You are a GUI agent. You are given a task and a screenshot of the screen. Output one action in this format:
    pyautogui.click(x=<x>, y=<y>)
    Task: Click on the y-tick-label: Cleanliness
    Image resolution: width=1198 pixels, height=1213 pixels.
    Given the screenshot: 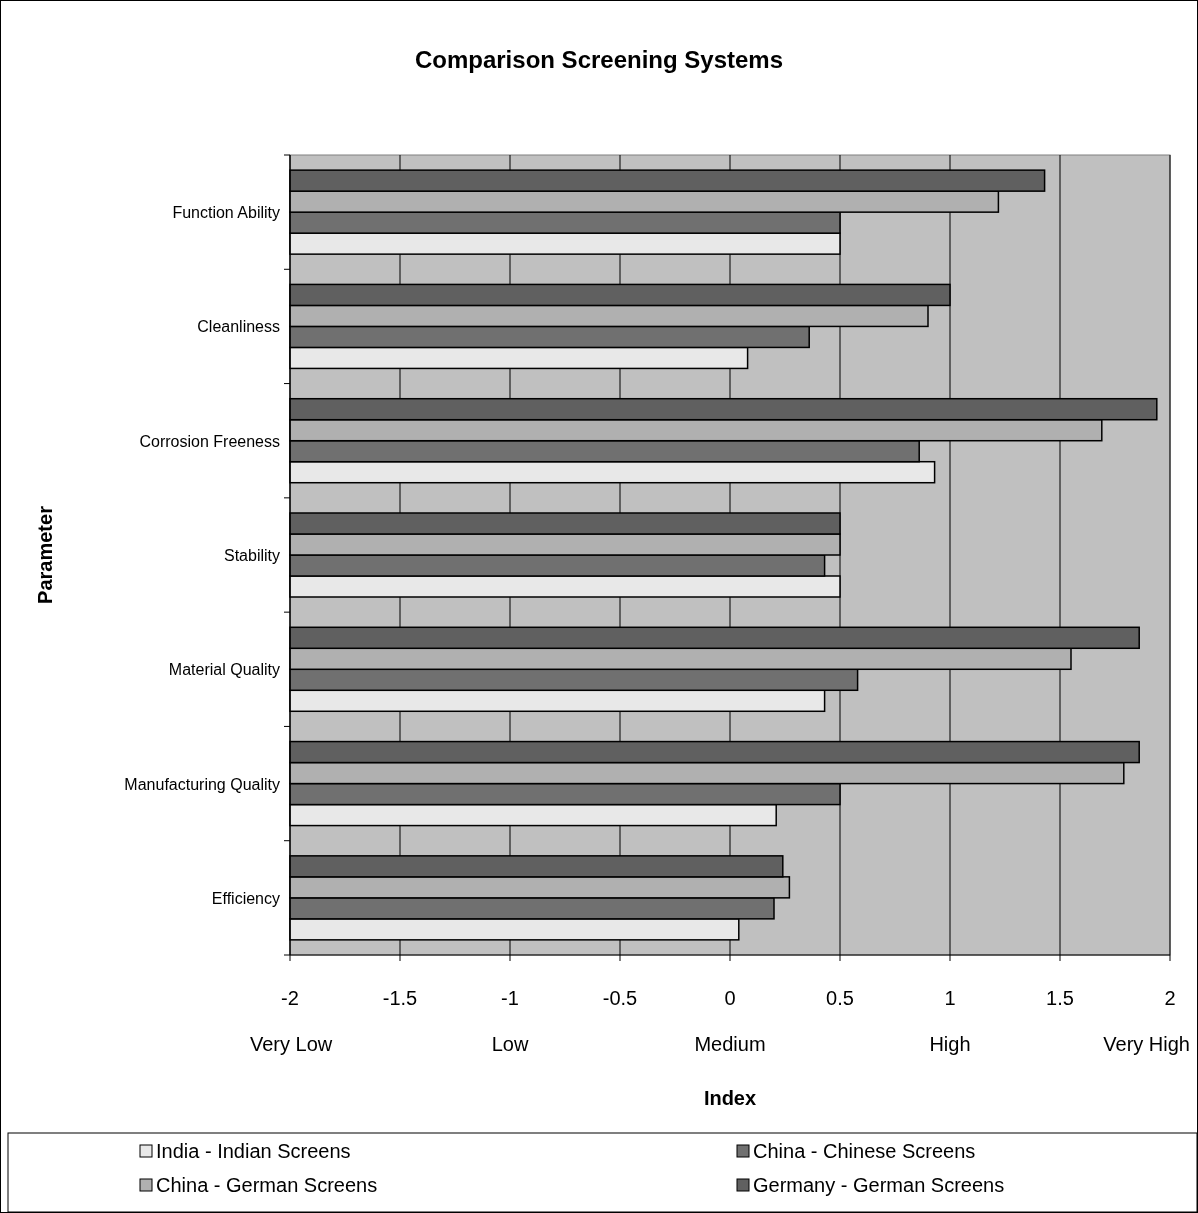 What is the action you would take?
    pyautogui.click(x=238, y=327)
    